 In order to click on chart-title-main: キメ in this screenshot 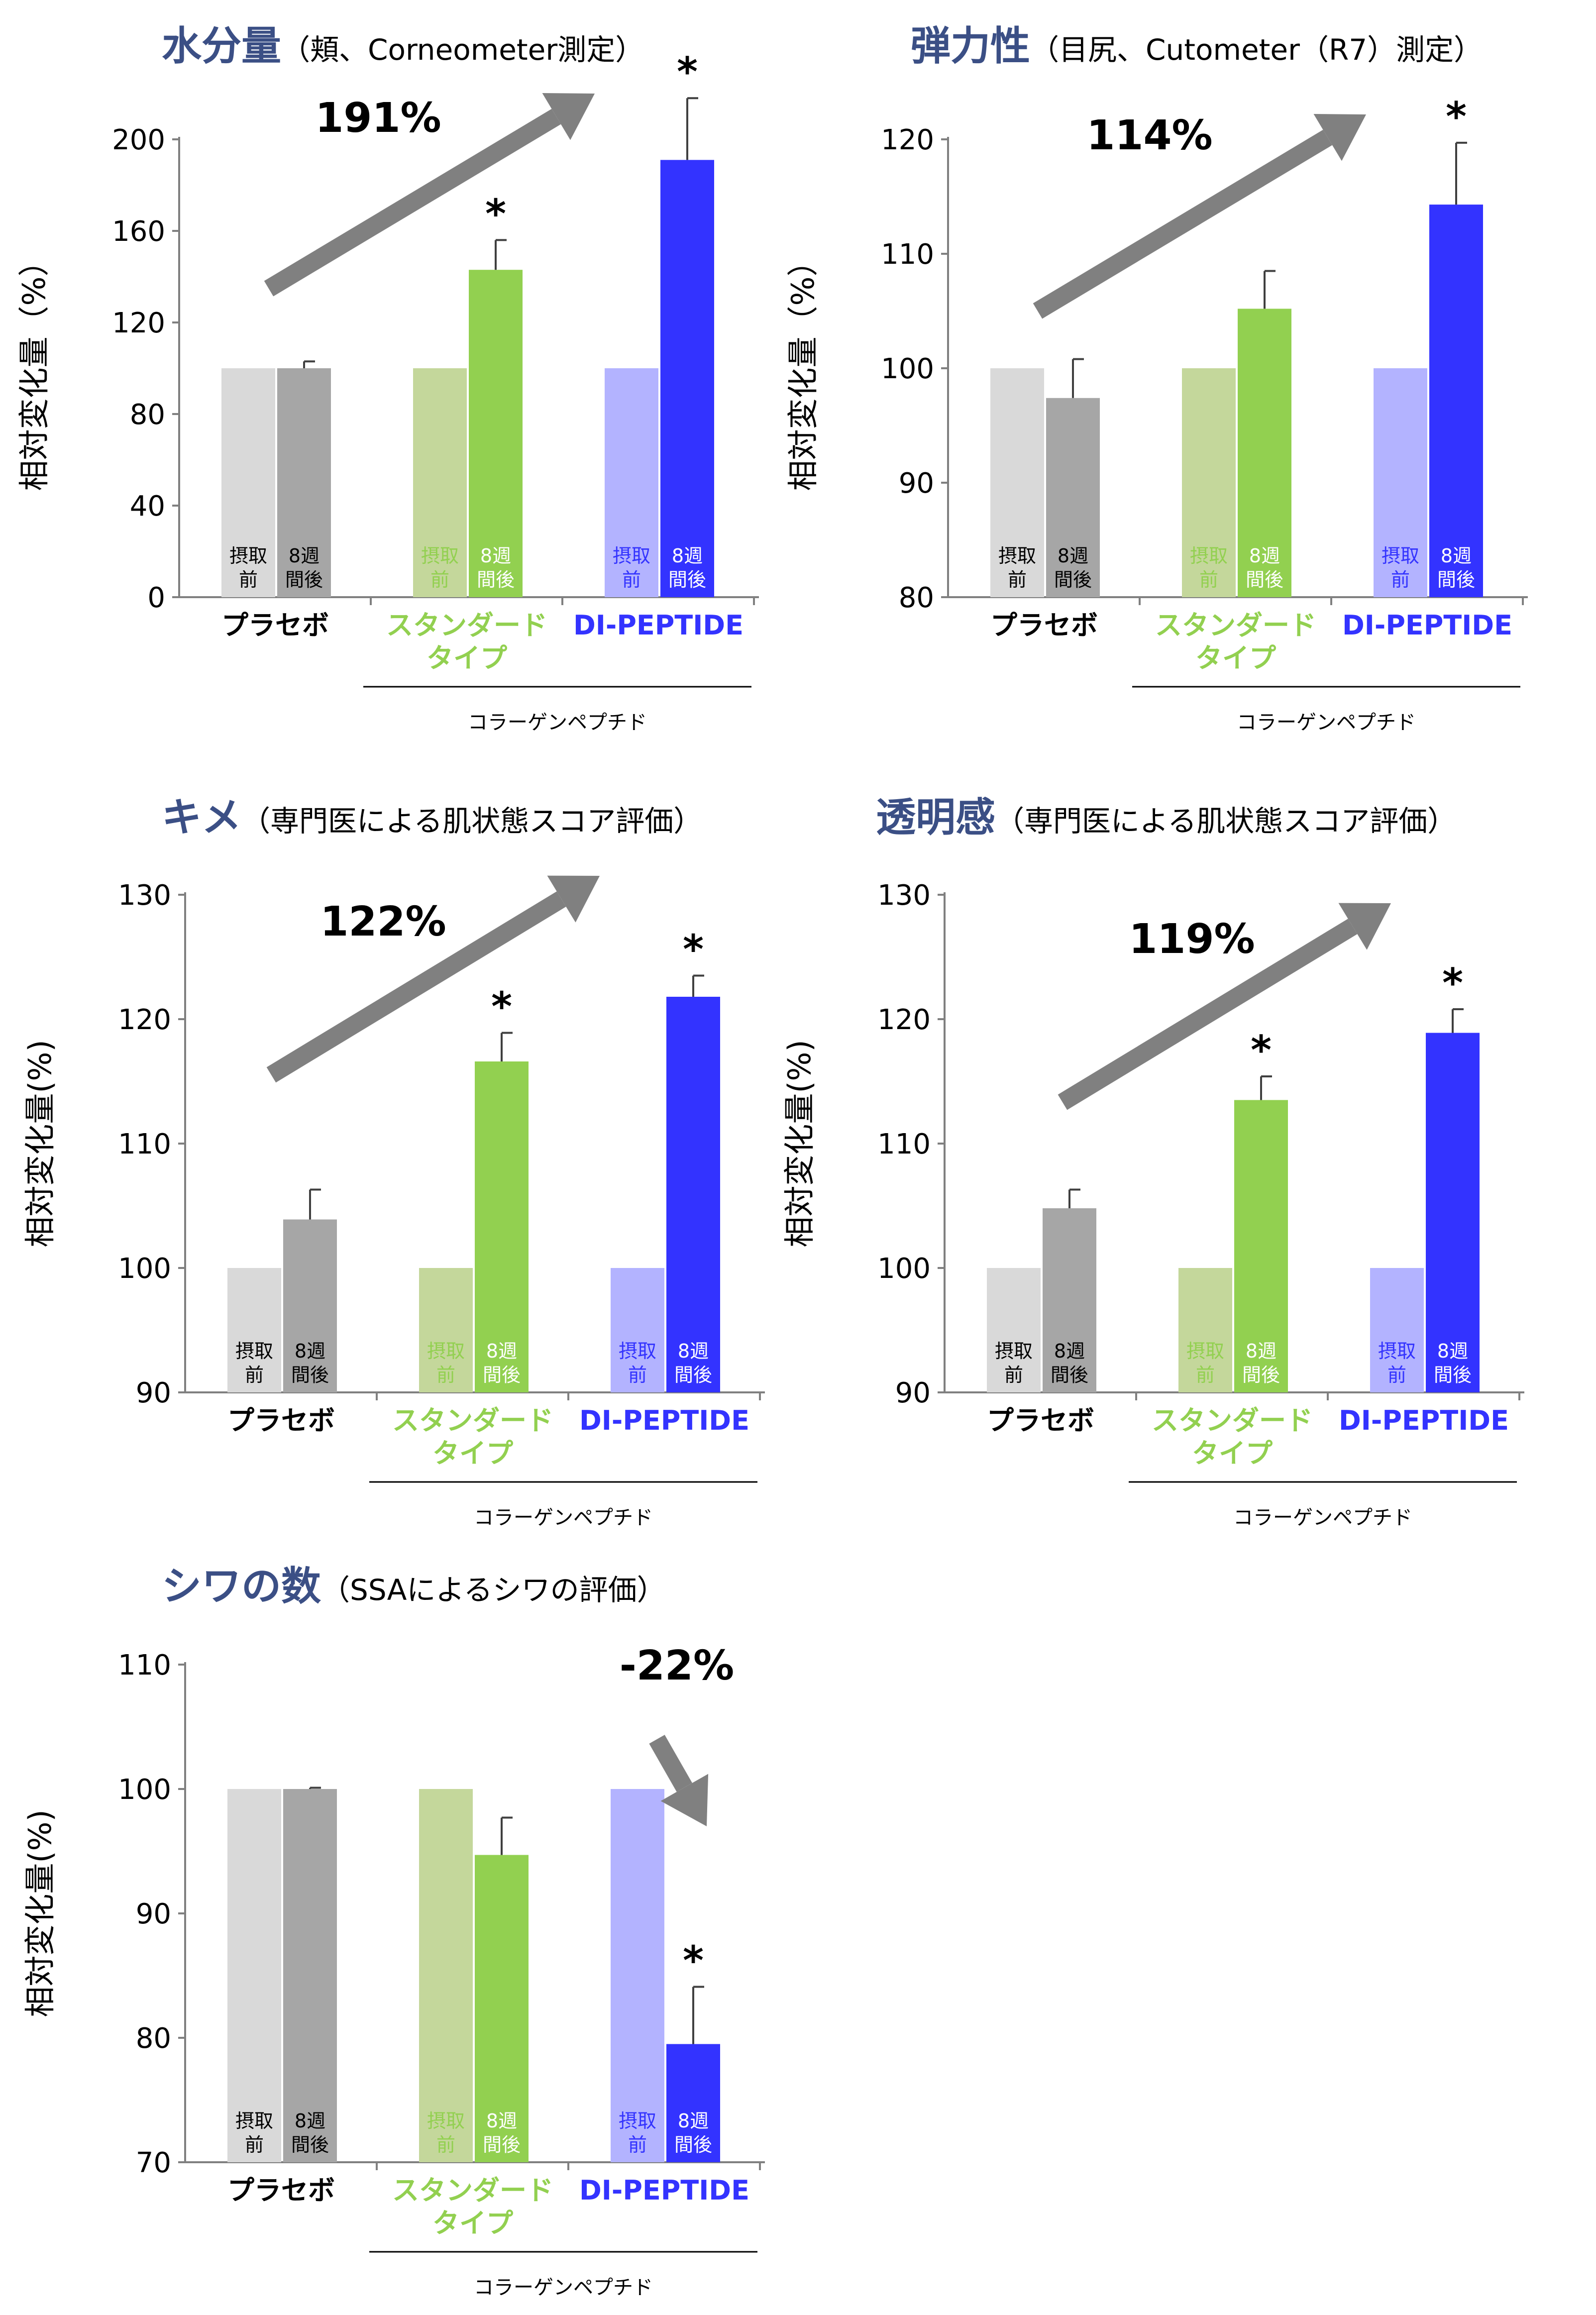, I will do `click(201, 817)`.